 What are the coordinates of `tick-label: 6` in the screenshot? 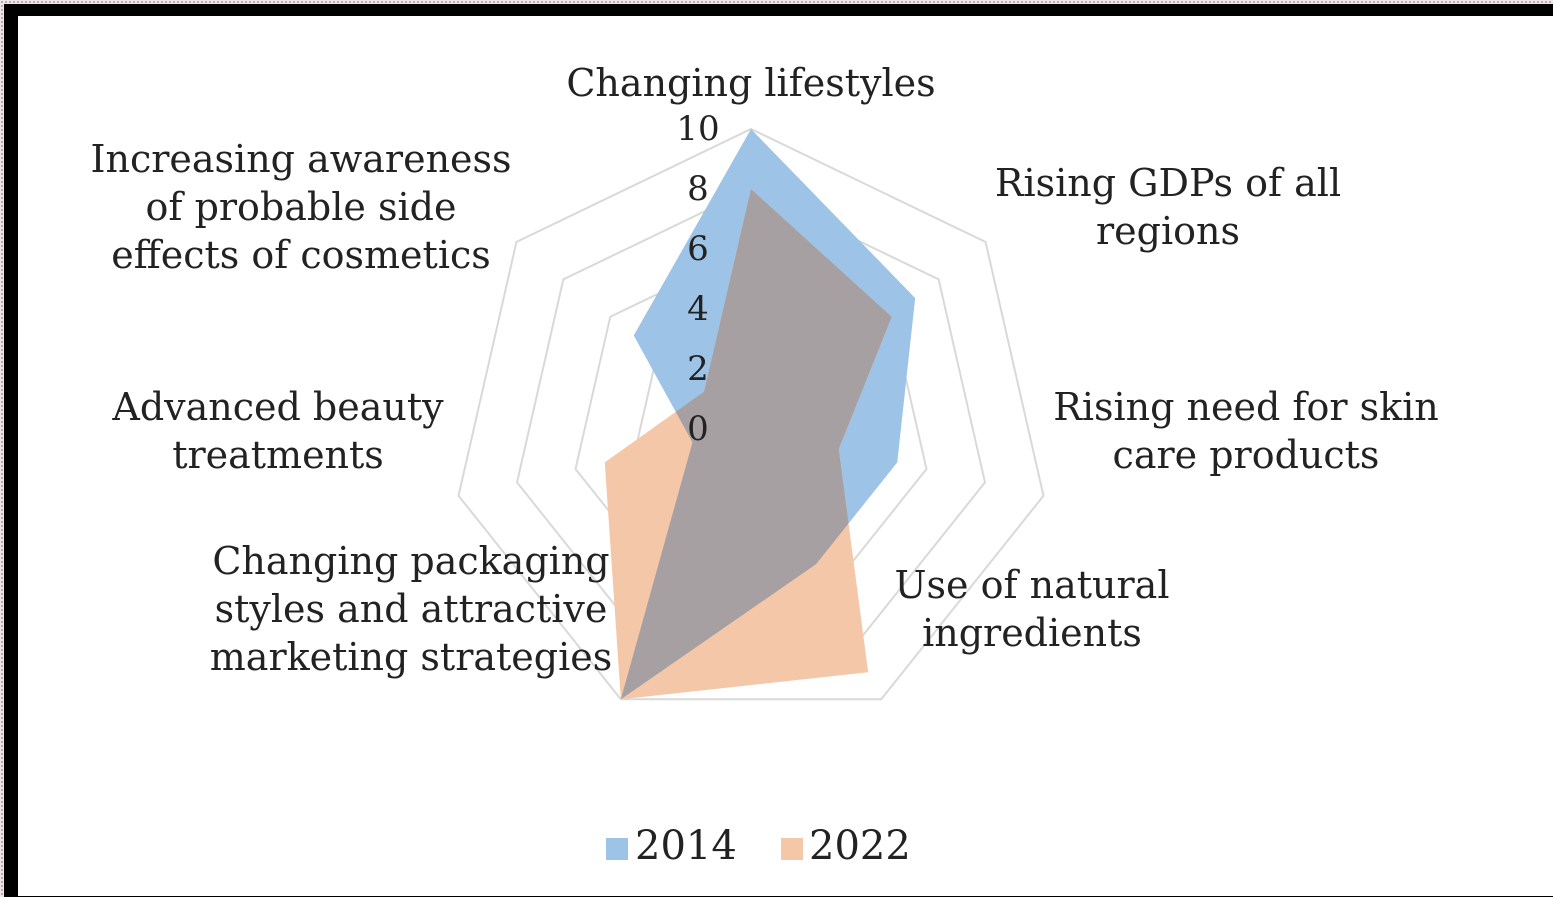 It's located at (698, 249).